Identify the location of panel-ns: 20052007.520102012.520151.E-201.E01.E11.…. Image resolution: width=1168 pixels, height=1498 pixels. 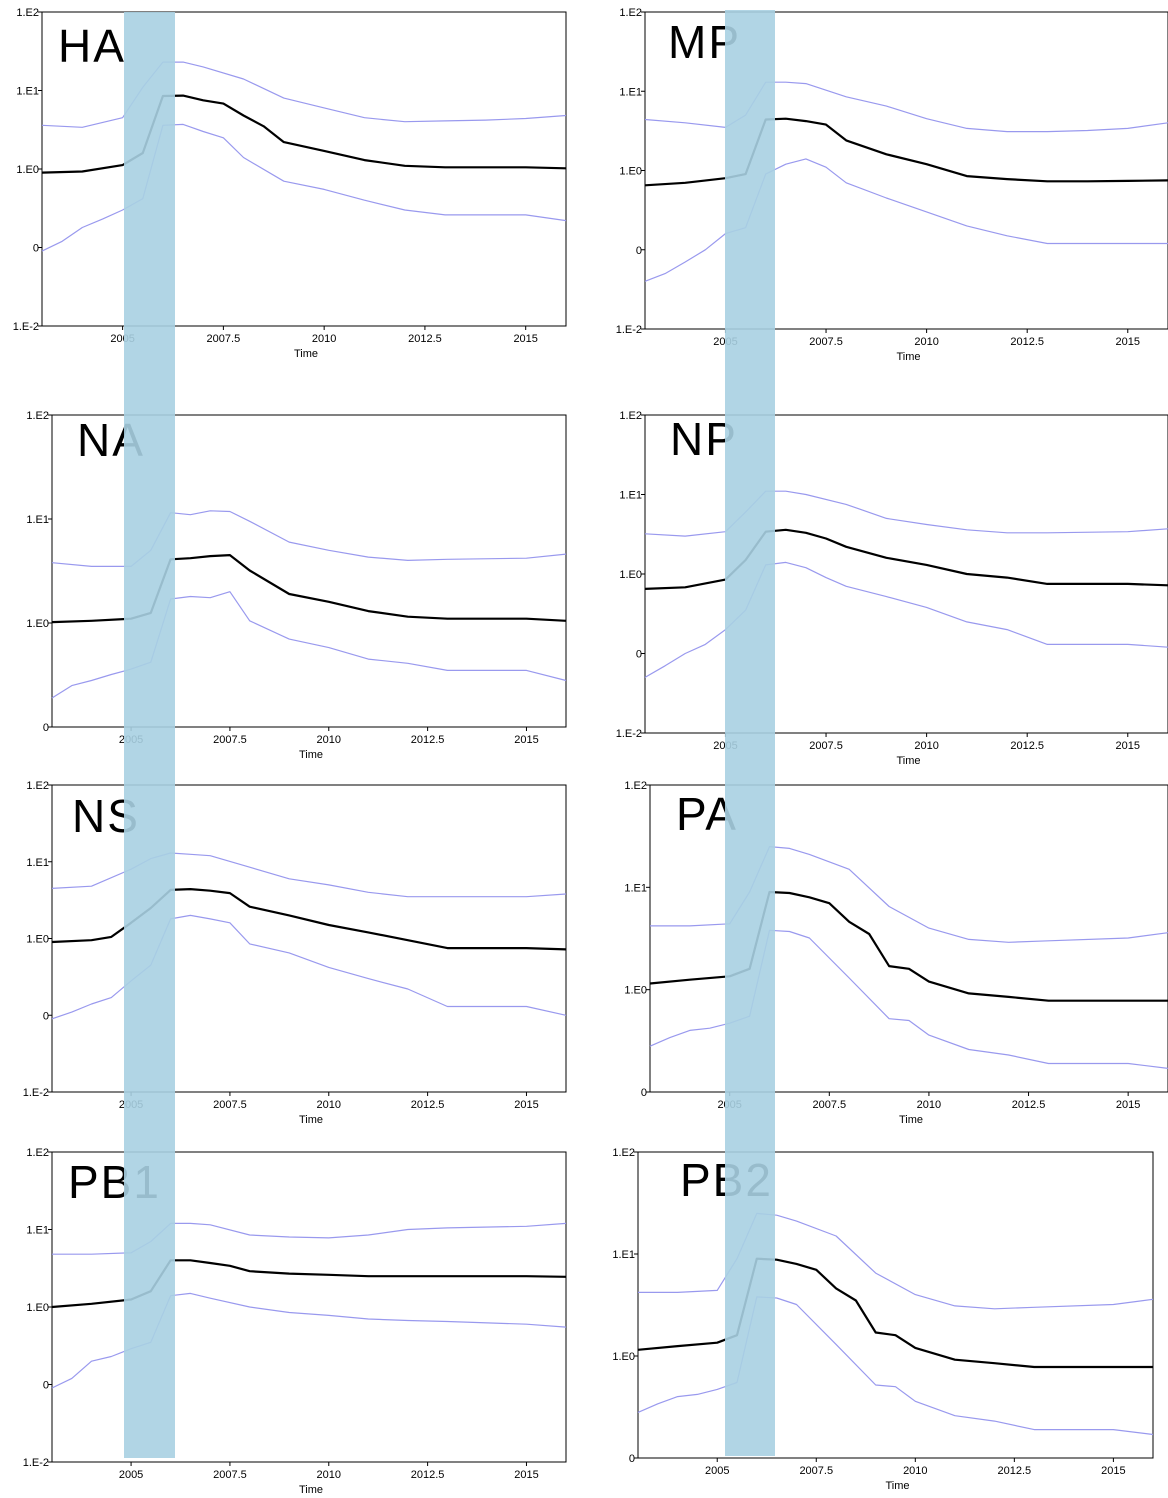
(295, 953).